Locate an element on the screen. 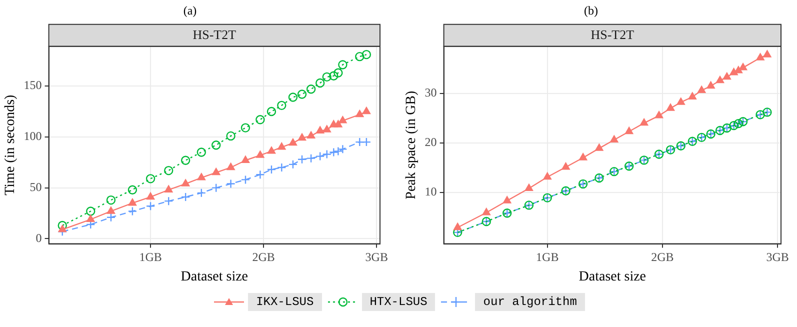  legend-label: IKX-LSUS is located at coordinates (285, 302).